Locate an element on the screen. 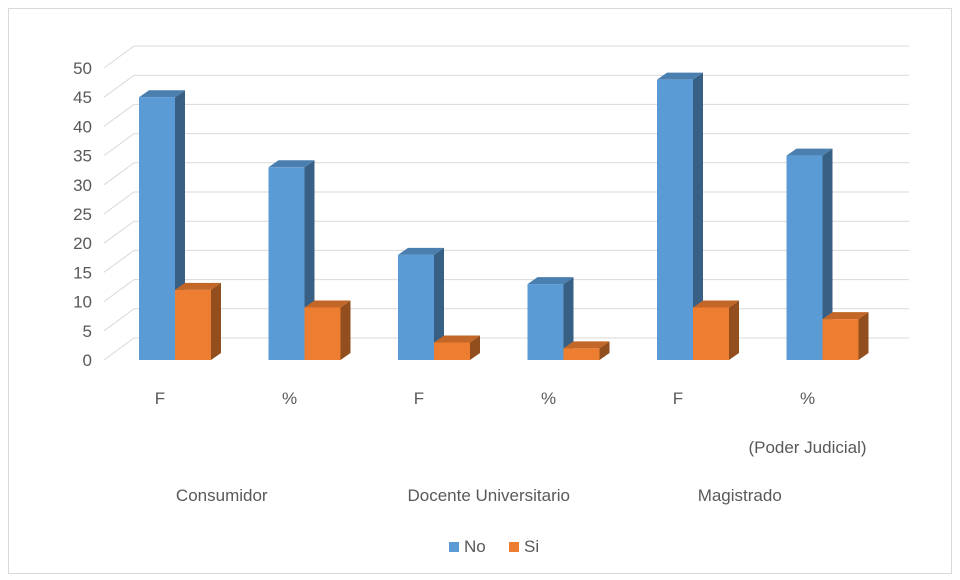 The height and width of the screenshot is (580, 960). y-tick-label: 20 is located at coordinates (82, 243).